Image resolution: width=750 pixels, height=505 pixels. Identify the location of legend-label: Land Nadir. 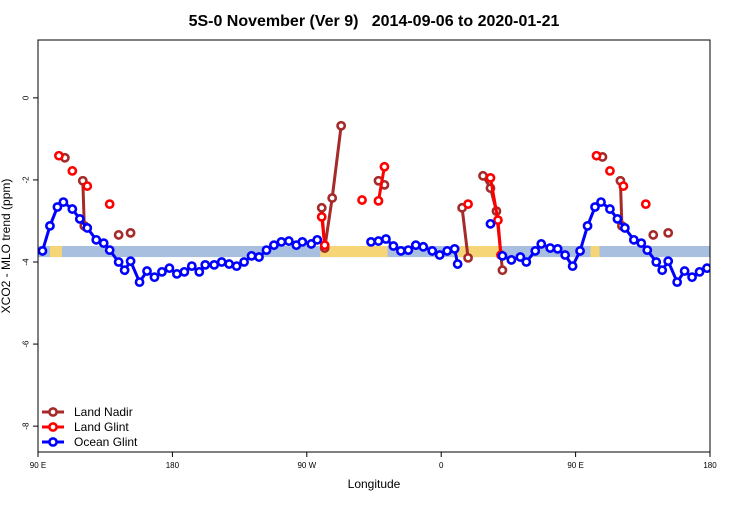
(103, 412).